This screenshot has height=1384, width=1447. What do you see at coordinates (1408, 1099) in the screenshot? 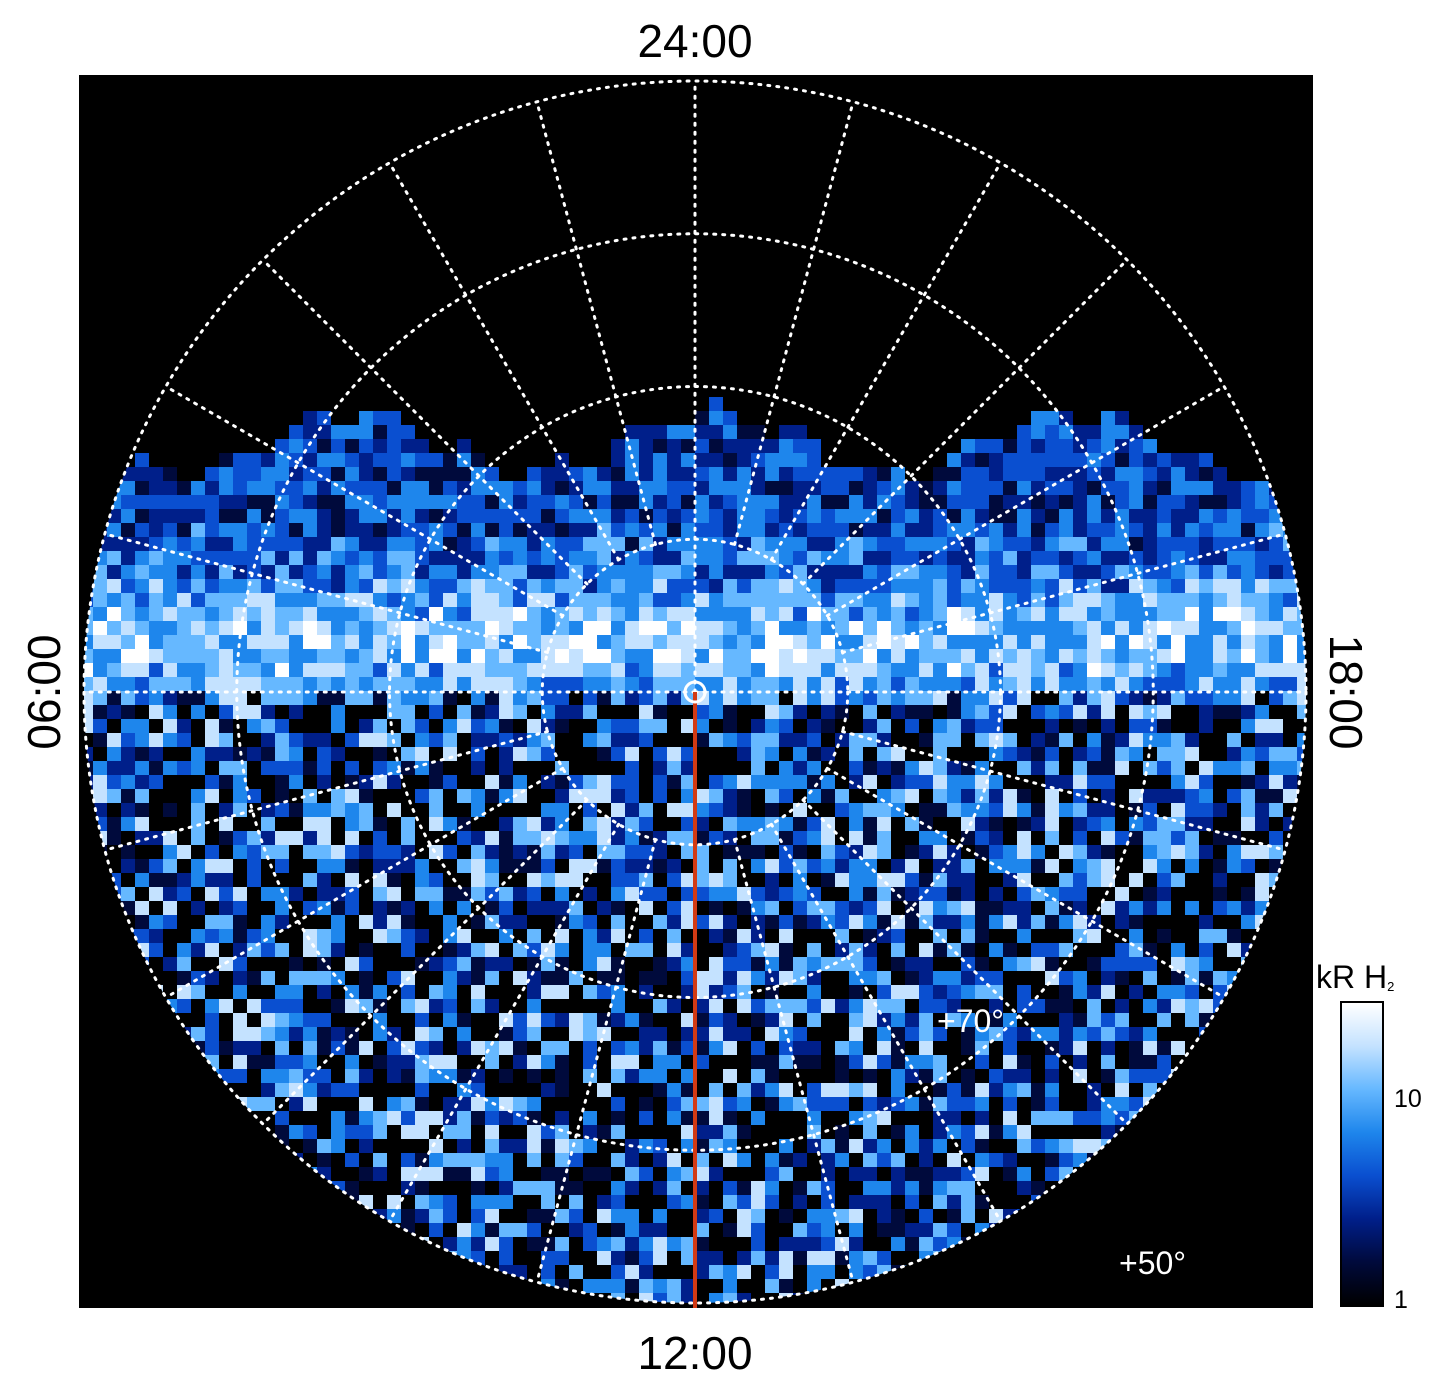
I see `colorbar-tick-10: 10` at bounding box center [1408, 1099].